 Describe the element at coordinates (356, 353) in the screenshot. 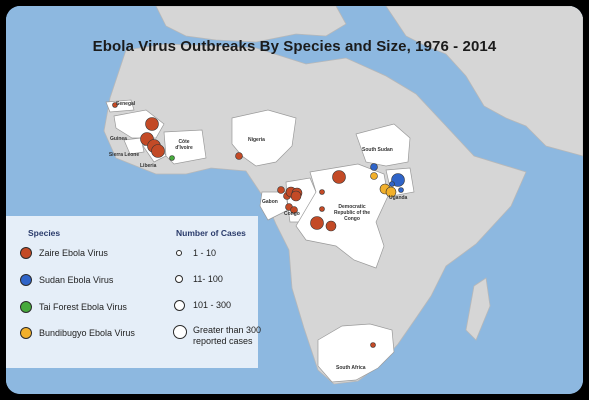

I see `south-africa-shape` at that location.